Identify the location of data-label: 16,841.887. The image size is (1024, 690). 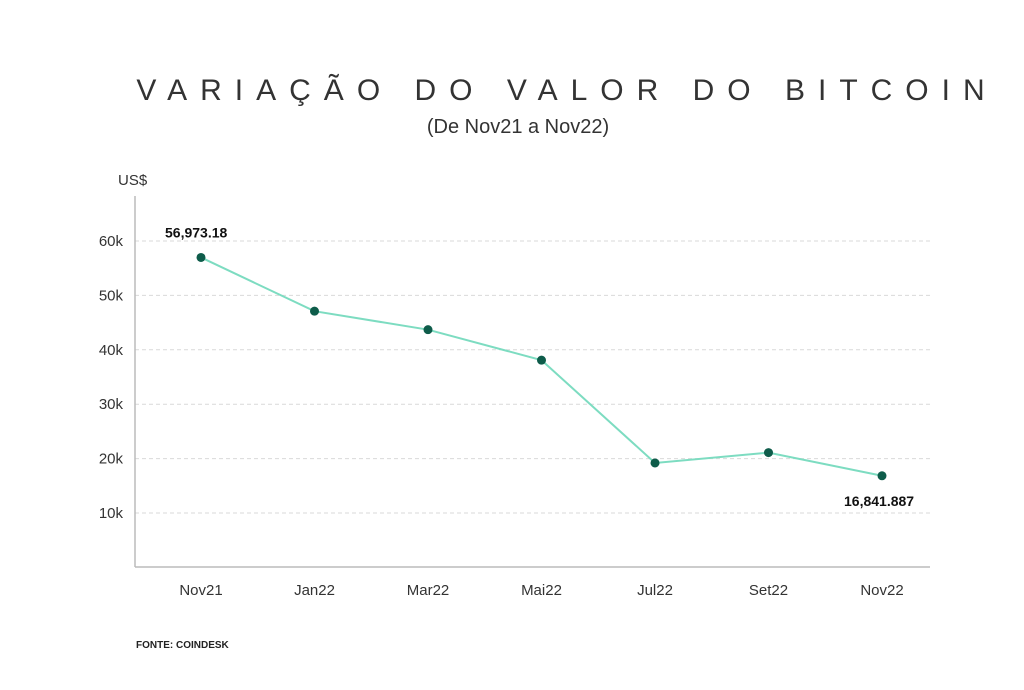
(879, 501).